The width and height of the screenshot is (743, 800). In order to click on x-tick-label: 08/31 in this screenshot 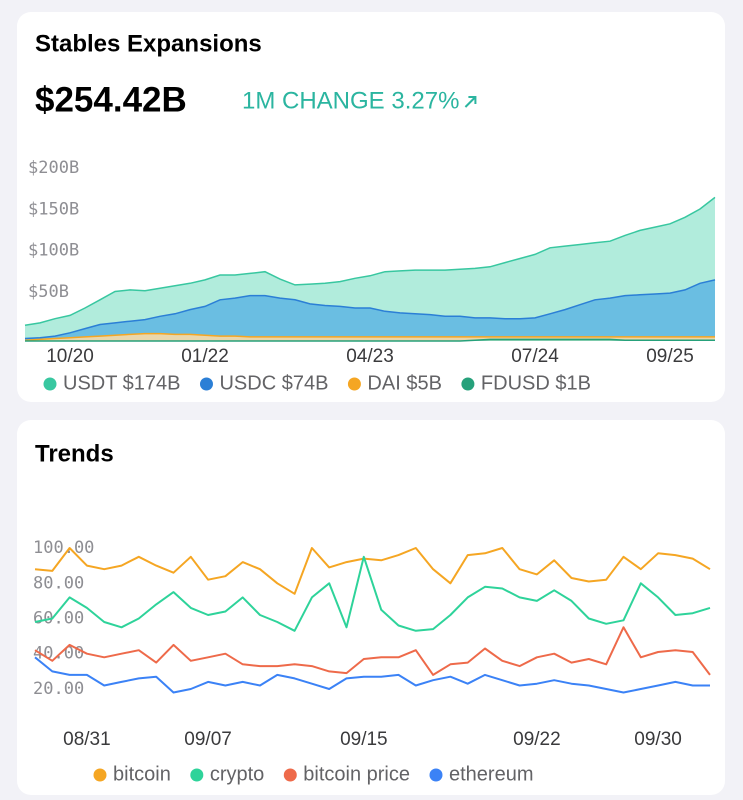, I will do `click(87, 739)`.